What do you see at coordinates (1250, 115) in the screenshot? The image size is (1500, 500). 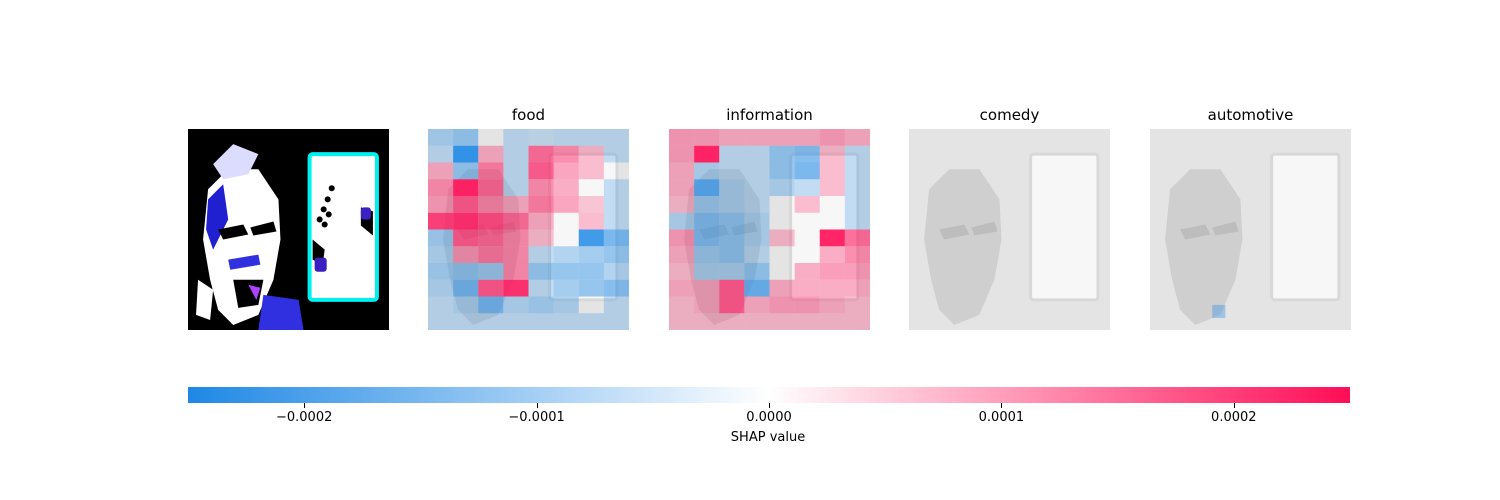 I see `panel-title-automotive: automotive` at bounding box center [1250, 115].